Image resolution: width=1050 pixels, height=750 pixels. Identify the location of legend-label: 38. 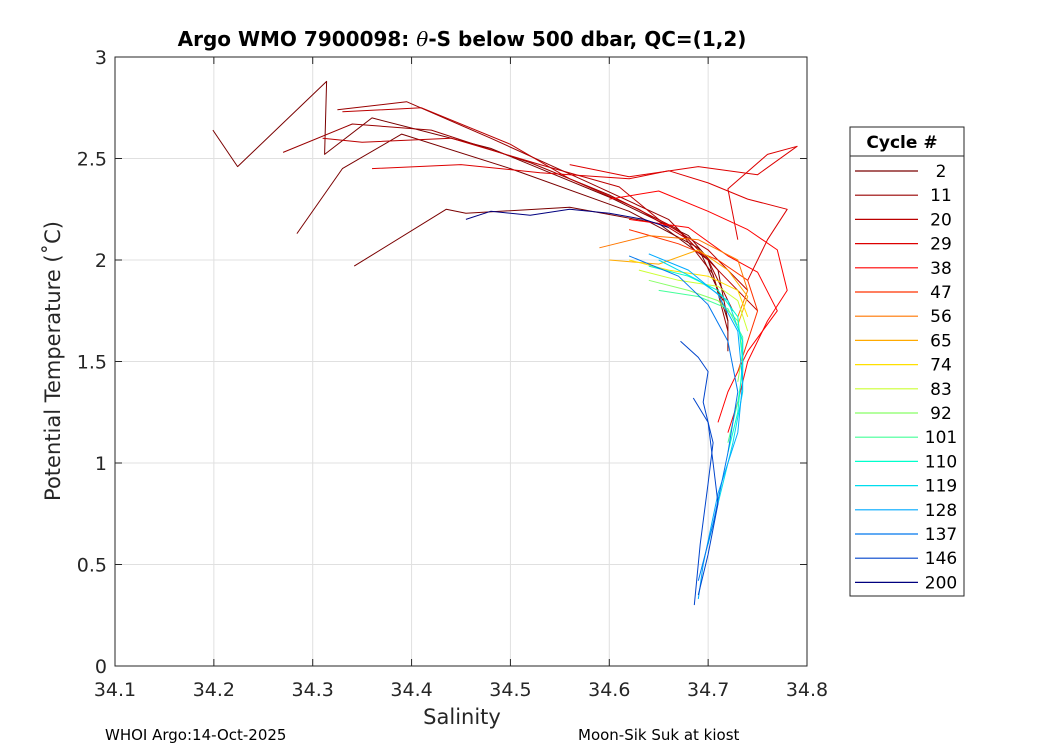
(941, 269).